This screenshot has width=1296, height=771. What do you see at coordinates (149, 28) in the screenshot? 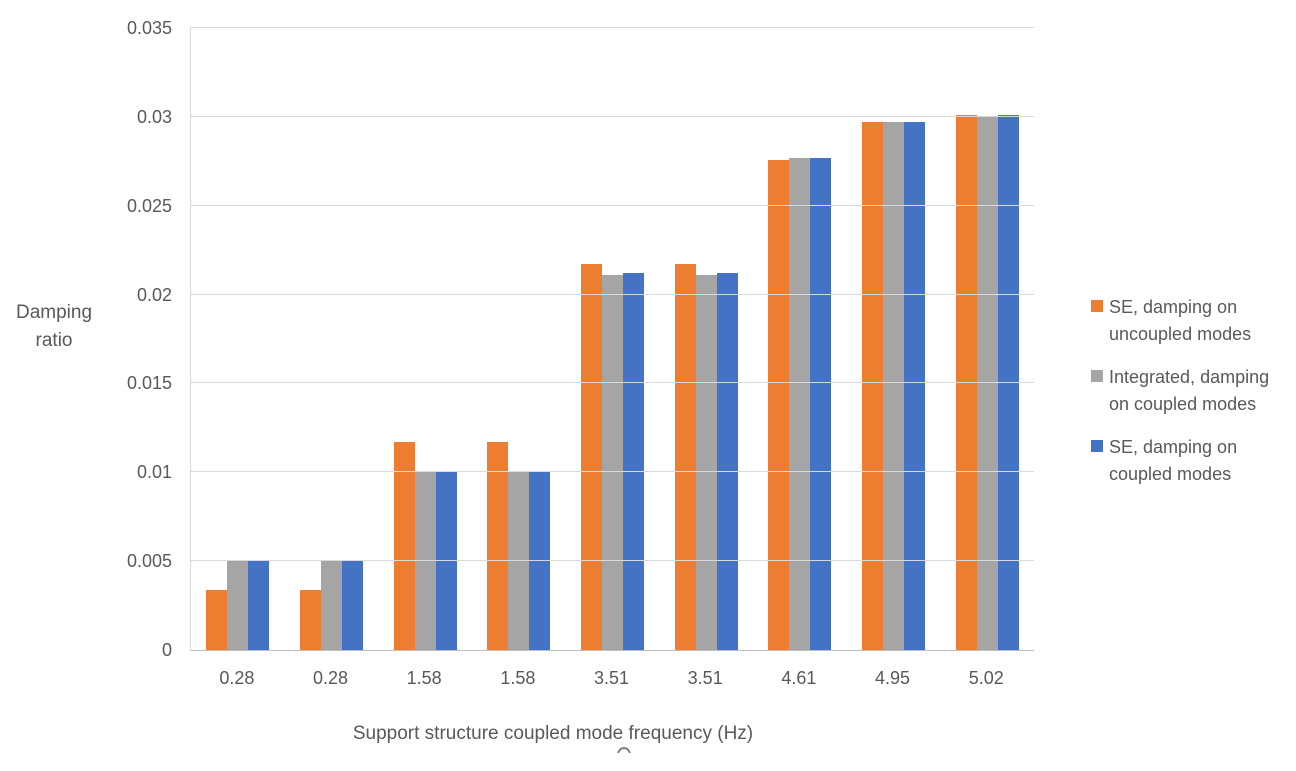
I see `y-tick-label-0.035: 0.035` at bounding box center [149, 28].